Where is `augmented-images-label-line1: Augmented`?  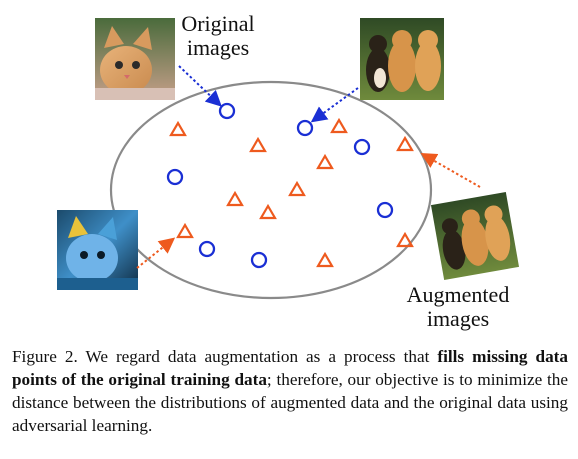 augmented-images-label-line1: Augmented is located at coordinates (458, 294).